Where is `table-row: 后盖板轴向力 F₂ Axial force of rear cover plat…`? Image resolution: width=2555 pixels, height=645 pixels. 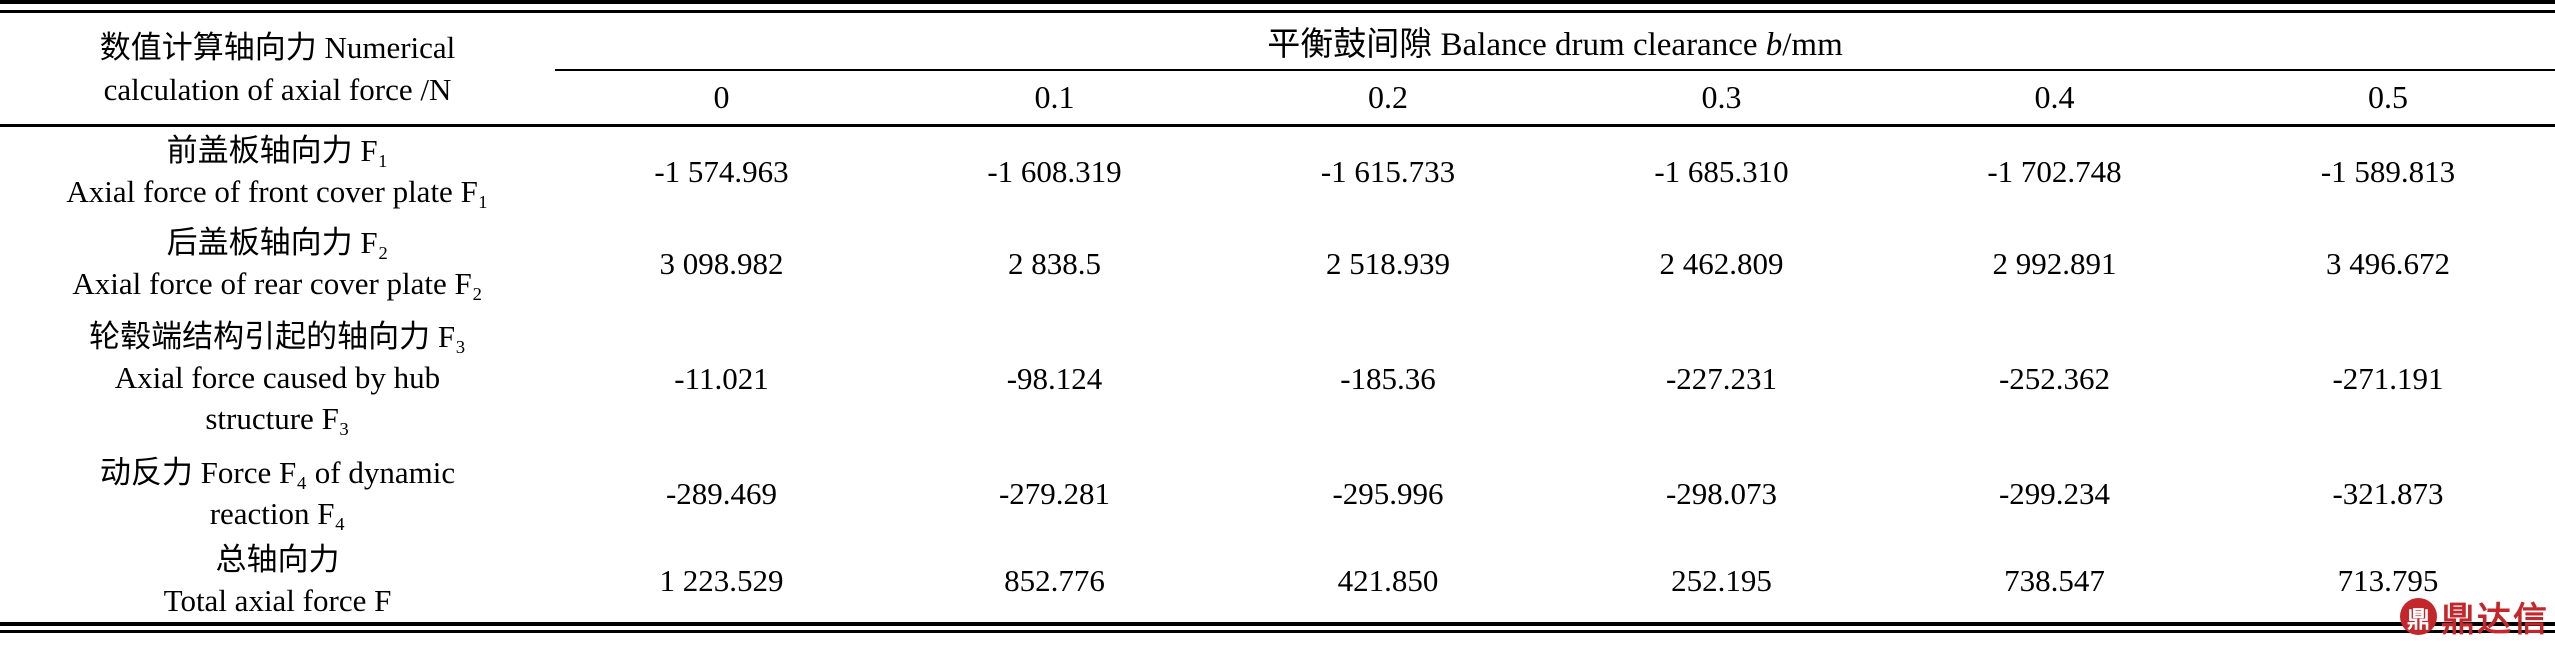 table-row: 后盖板轴向力 F₂ Axial force of rear cover plat… is located at coordinates (1277, 264).